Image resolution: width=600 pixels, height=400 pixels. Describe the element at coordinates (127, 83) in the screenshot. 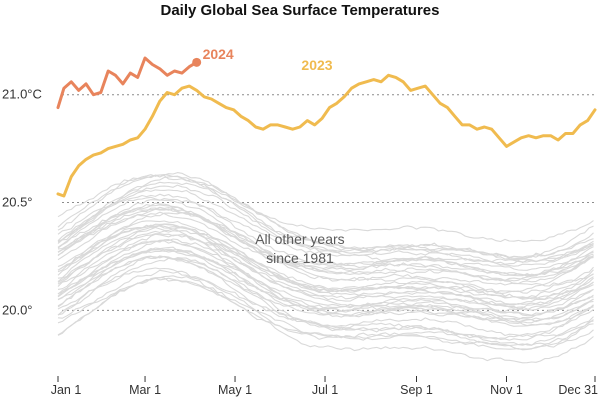

I see `series-line-2024` at that location.